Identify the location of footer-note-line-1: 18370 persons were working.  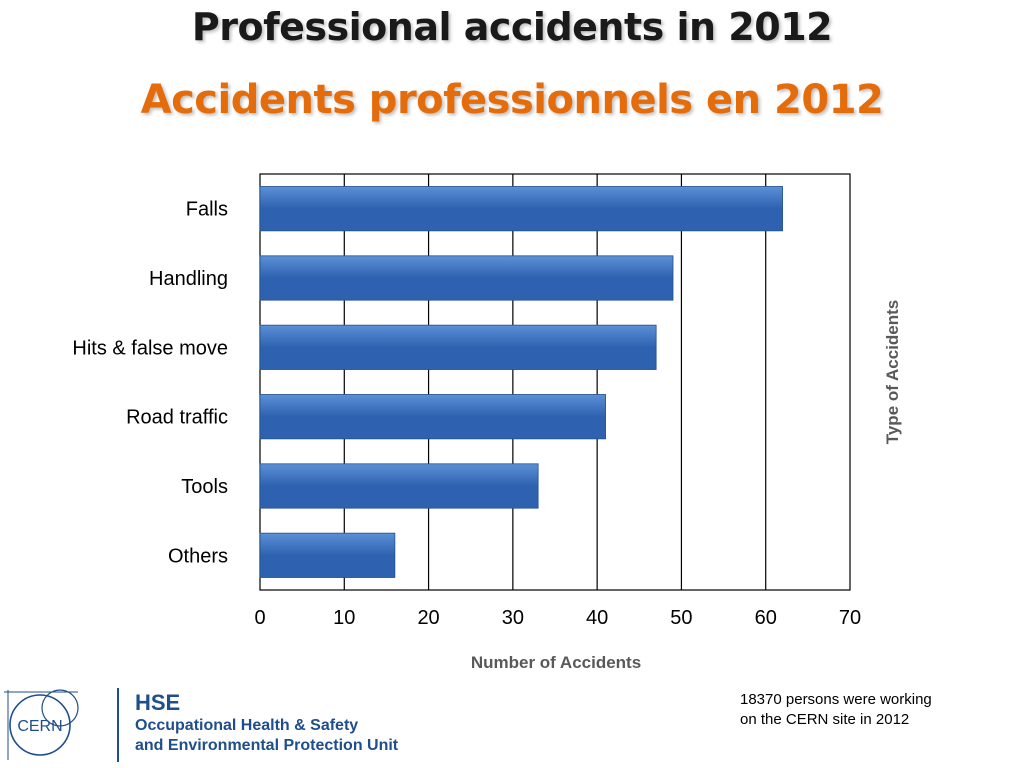
(836, 699).